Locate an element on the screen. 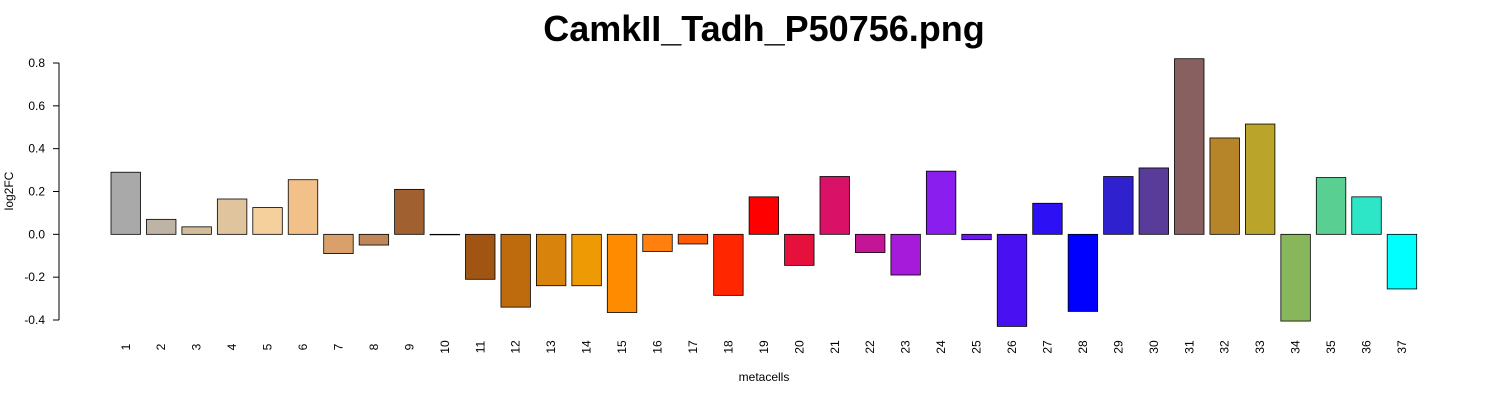  x-tick-label: 31 is located at coordinates (1189, 347).